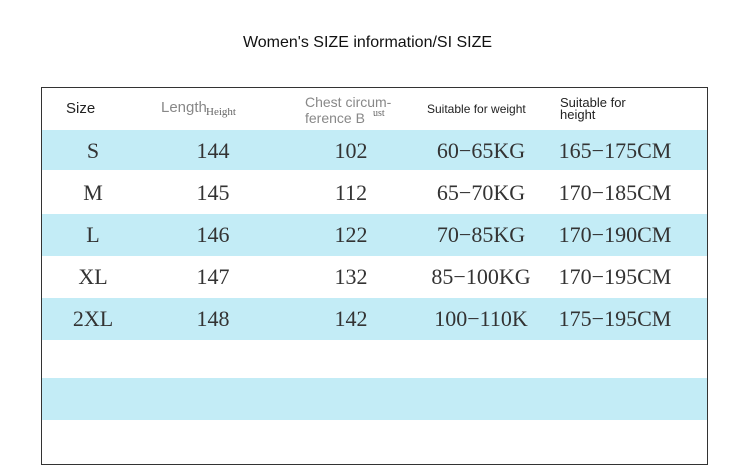  I want to click on table-row: S 144 102 60−65KG 165−175CM, so click(374, 151).